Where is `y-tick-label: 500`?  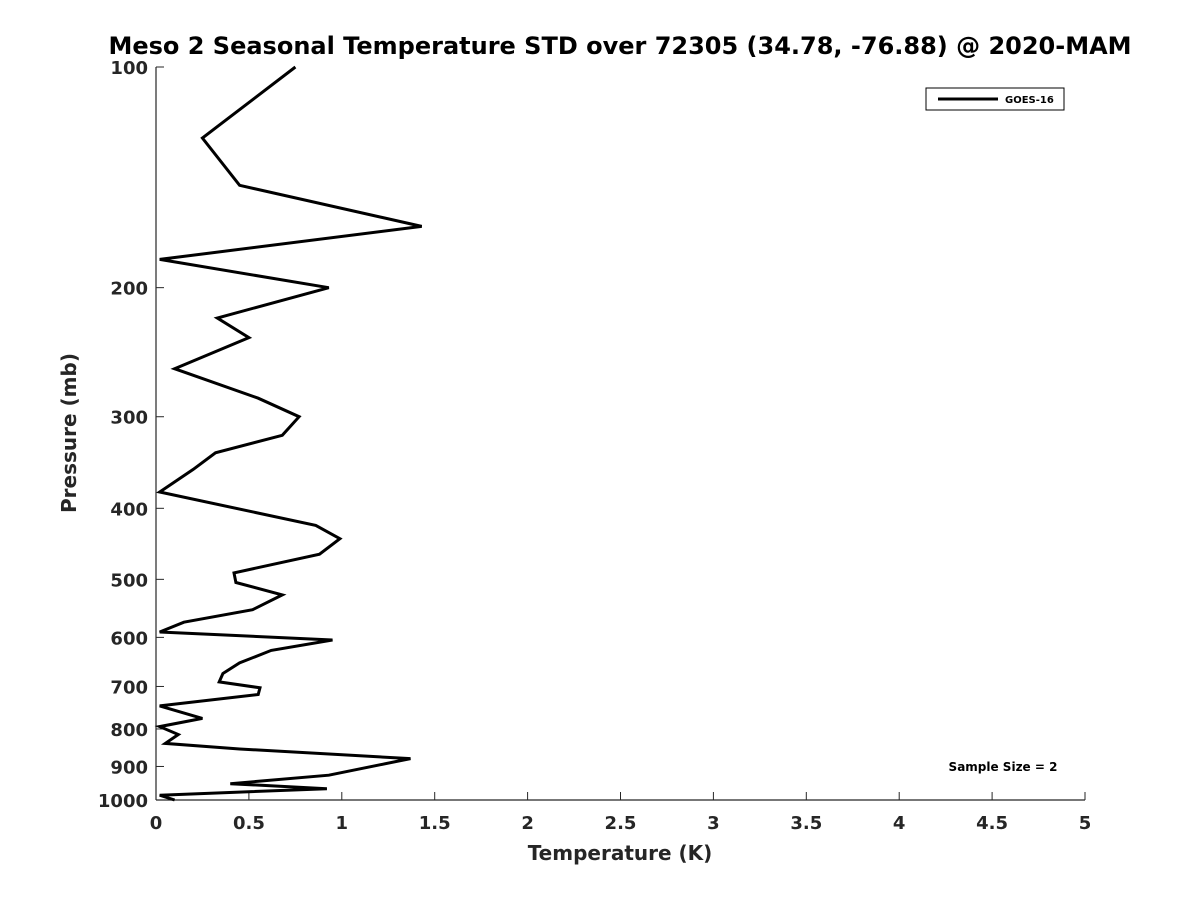
y-tick-label: 500 is located at coordinates (129, 580).